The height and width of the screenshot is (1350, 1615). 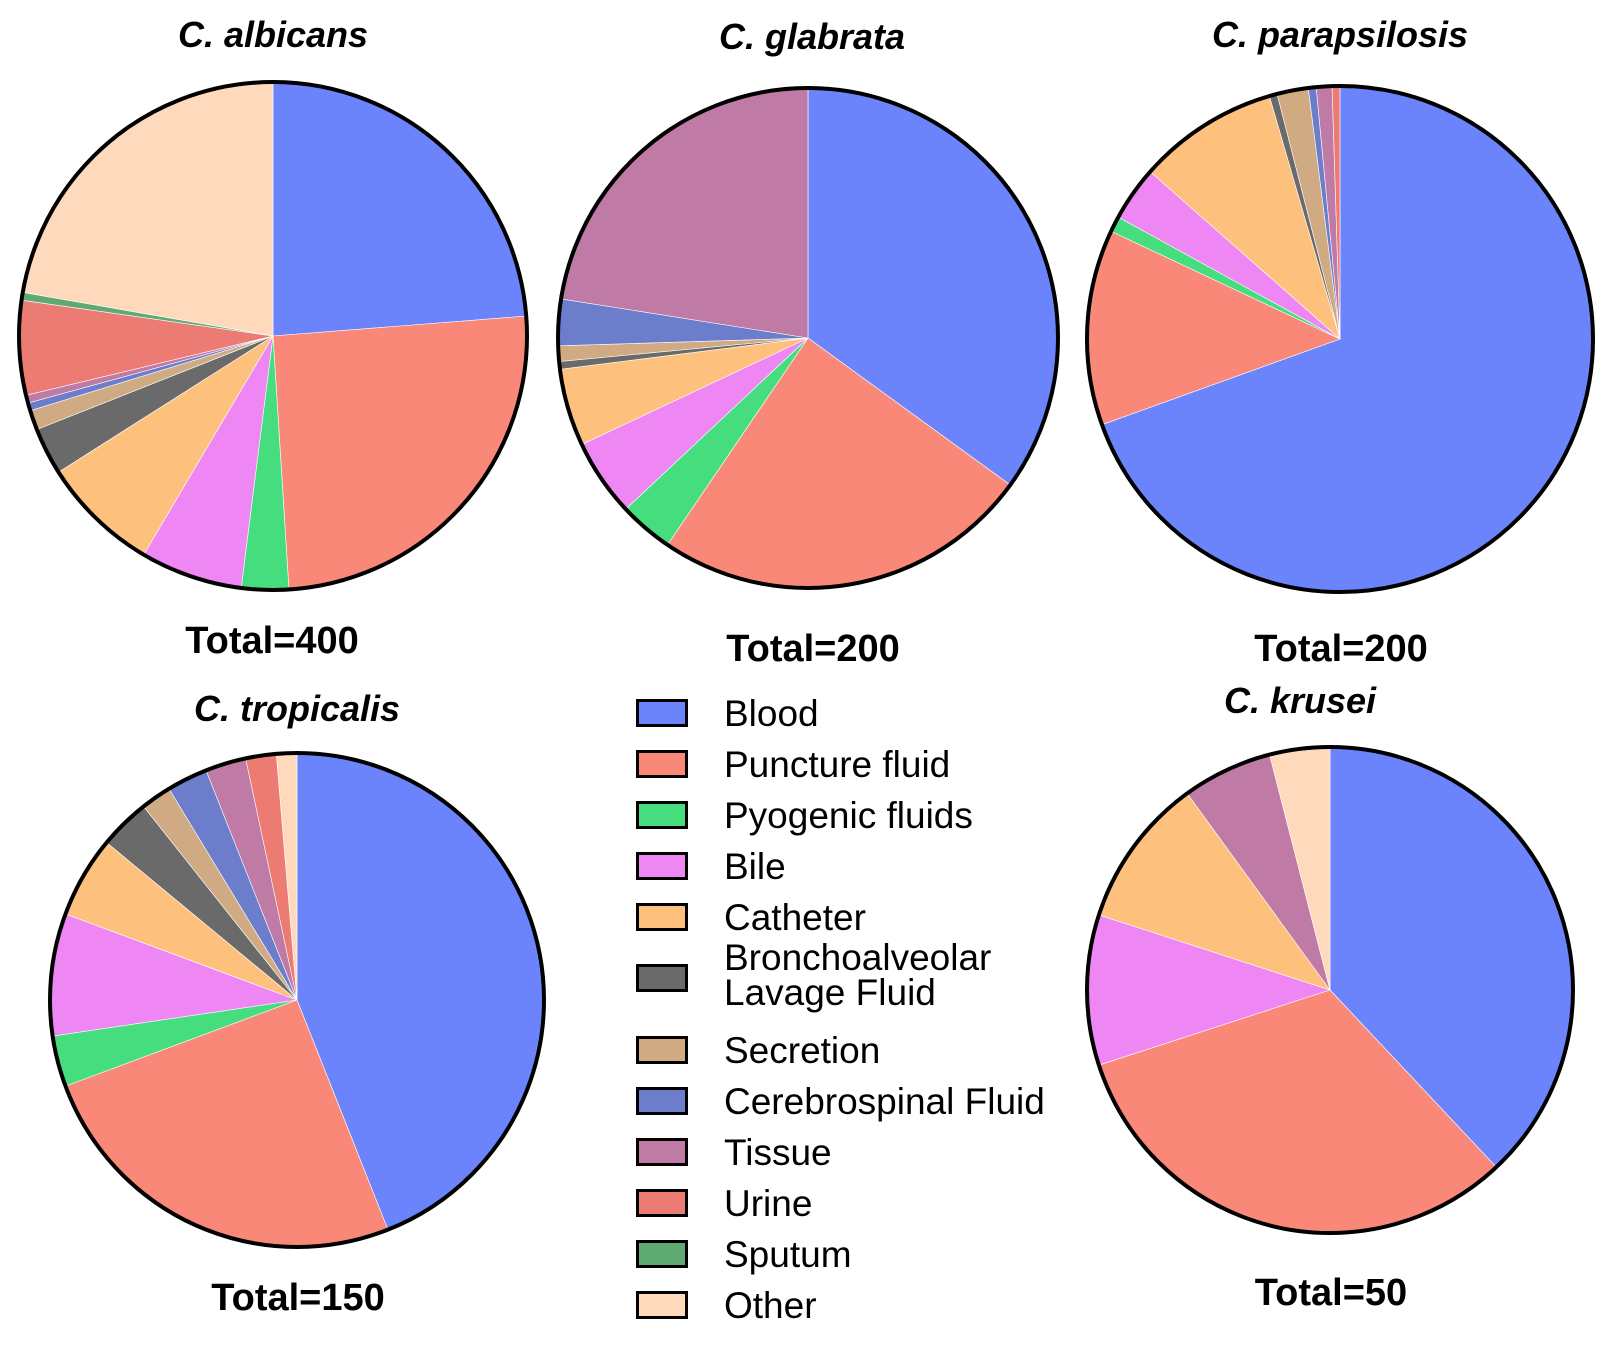 I want to click on total-label-tropicalis: Total=150, so click(x=298, y=1298).